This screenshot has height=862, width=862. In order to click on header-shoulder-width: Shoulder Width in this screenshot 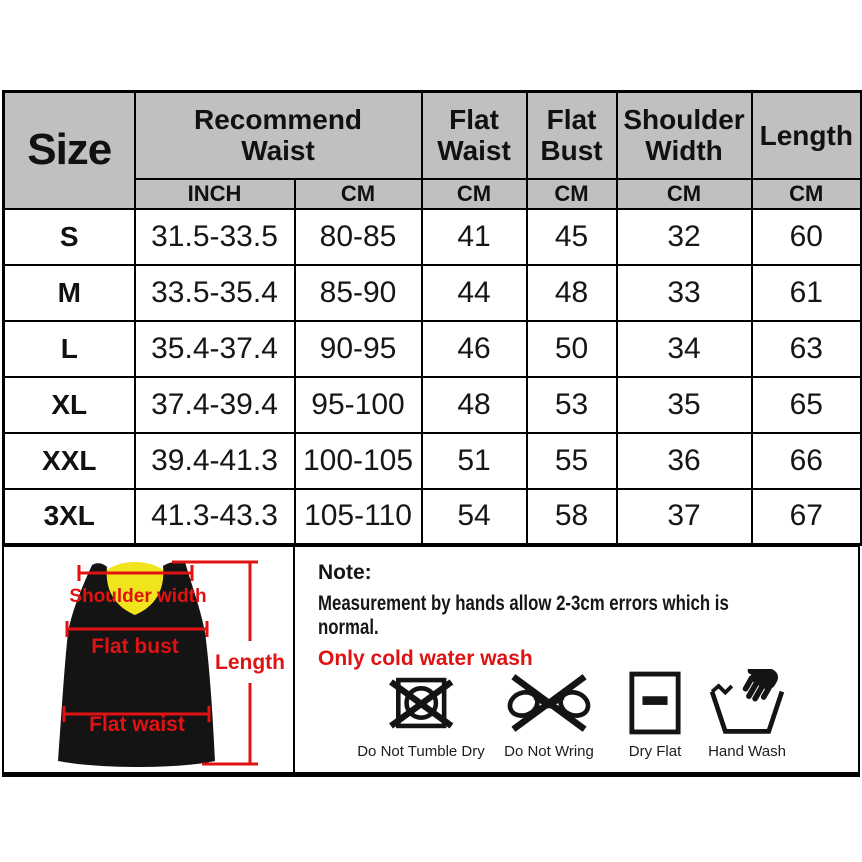, I will do `click(684, 135)`.